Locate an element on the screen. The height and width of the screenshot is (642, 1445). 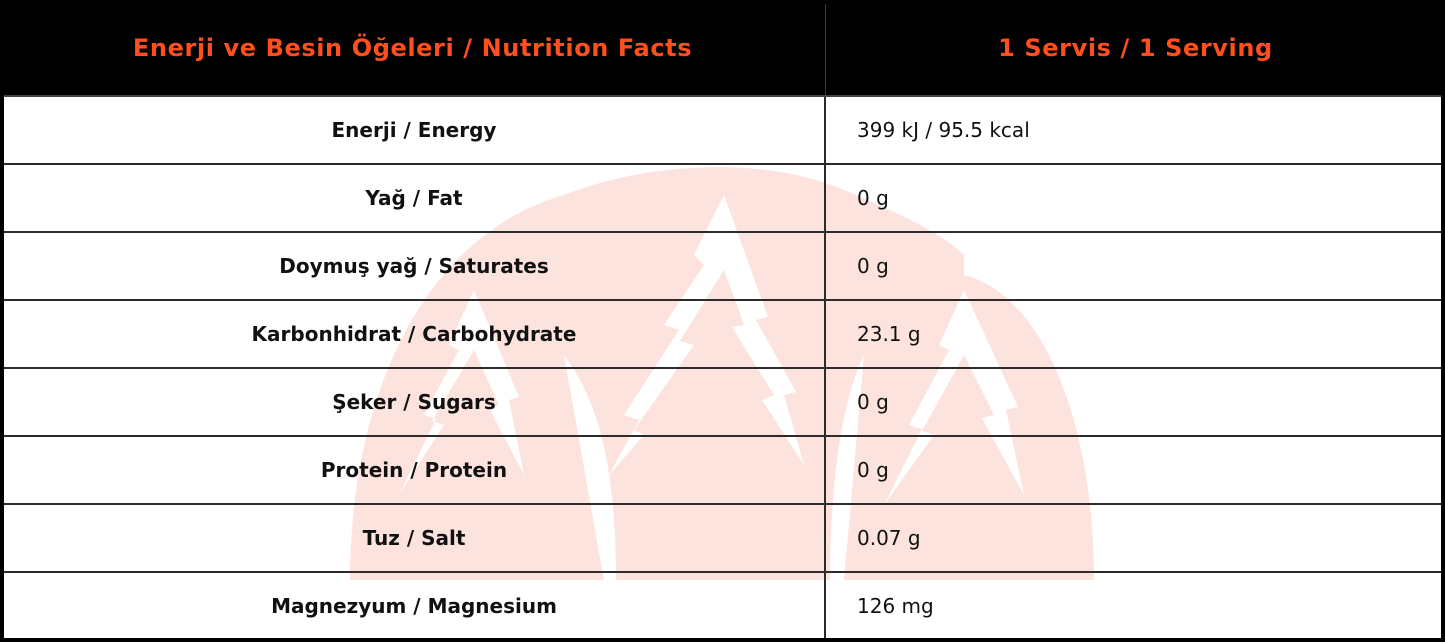
nutrient-label: Tuz / Salt is located at coordinates (414, 538).